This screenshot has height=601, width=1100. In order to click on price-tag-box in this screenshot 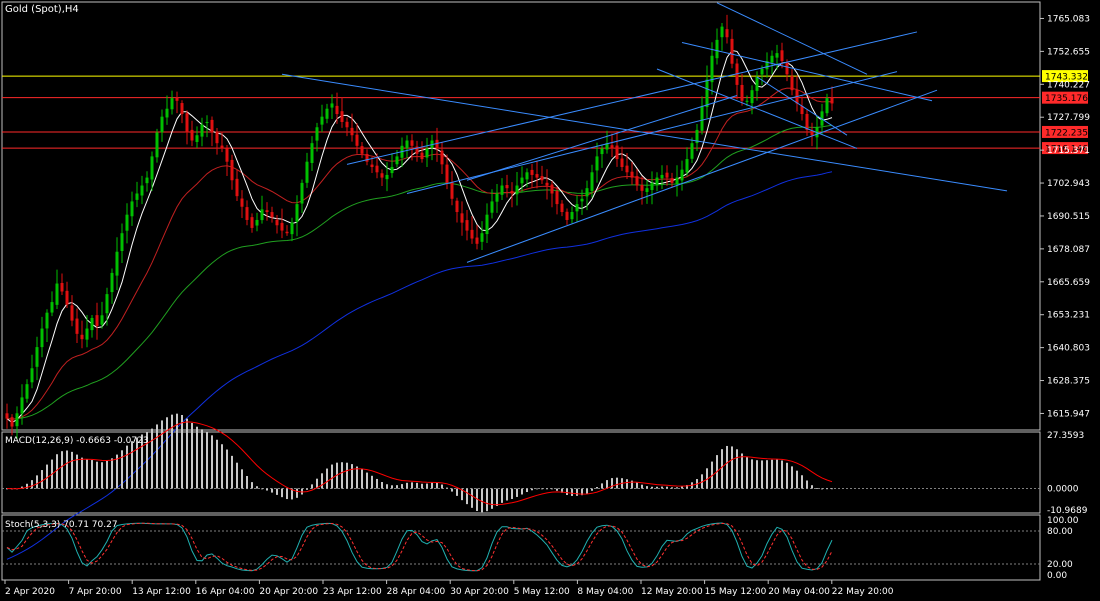, I will do `click(1065, 76)`.